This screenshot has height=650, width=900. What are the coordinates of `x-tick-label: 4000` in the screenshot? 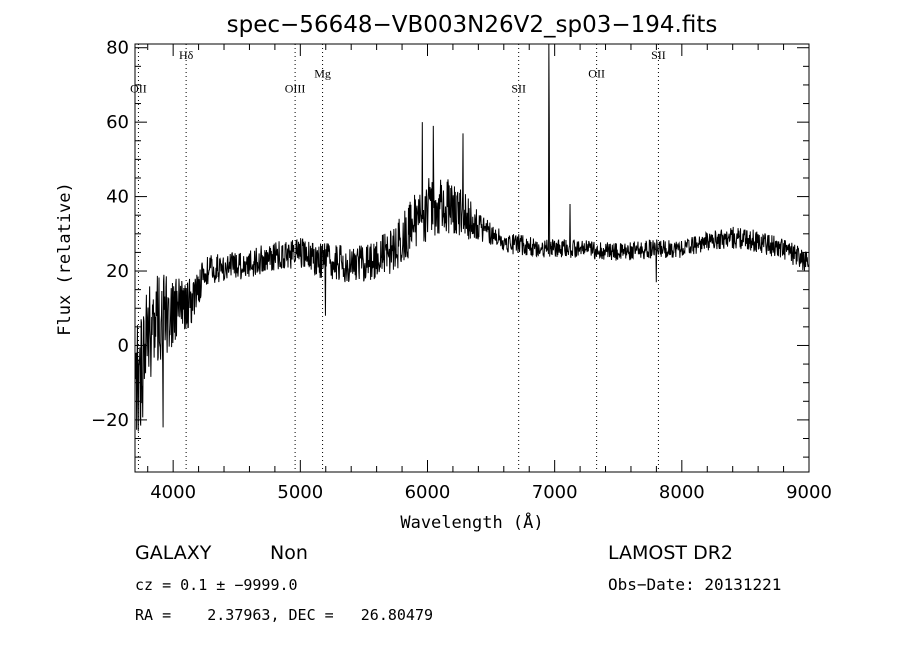 It's located at (173, 492).